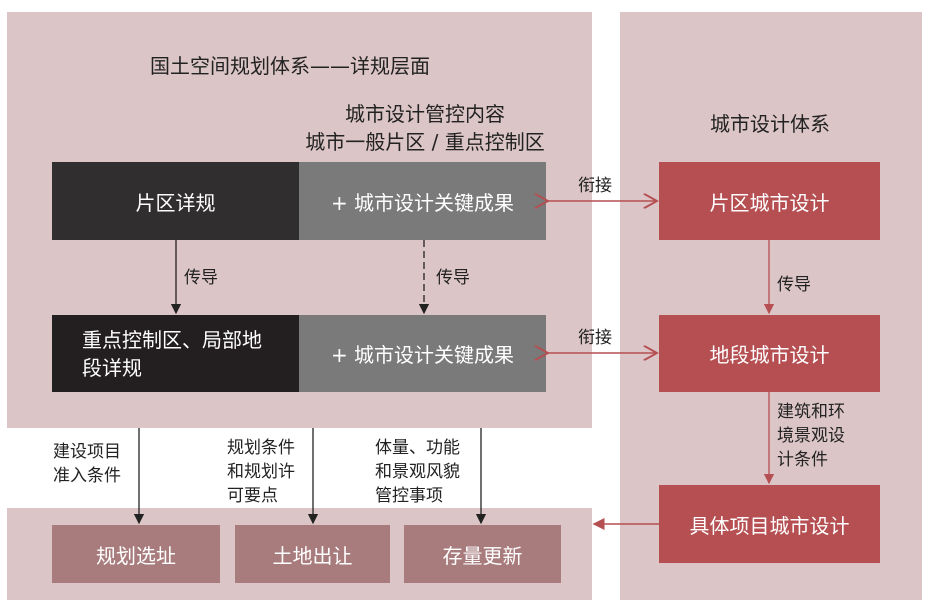 This screenshot has height=610, width=930. Describe the element at coordinates (425, 114) in the screenshot. I see `left-panel-subtitle-1: 城市设计管控内容` at that location.